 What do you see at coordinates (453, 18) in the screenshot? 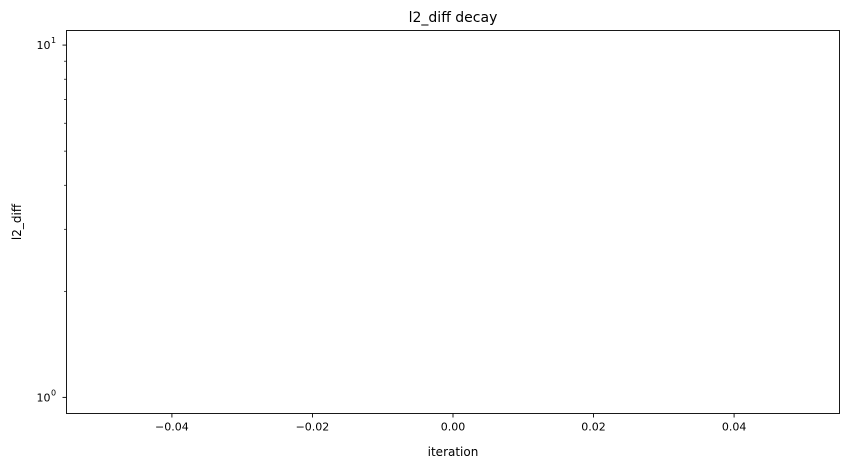
I see `chart-title: l2_diff decay` at bounding box center [453, 18].